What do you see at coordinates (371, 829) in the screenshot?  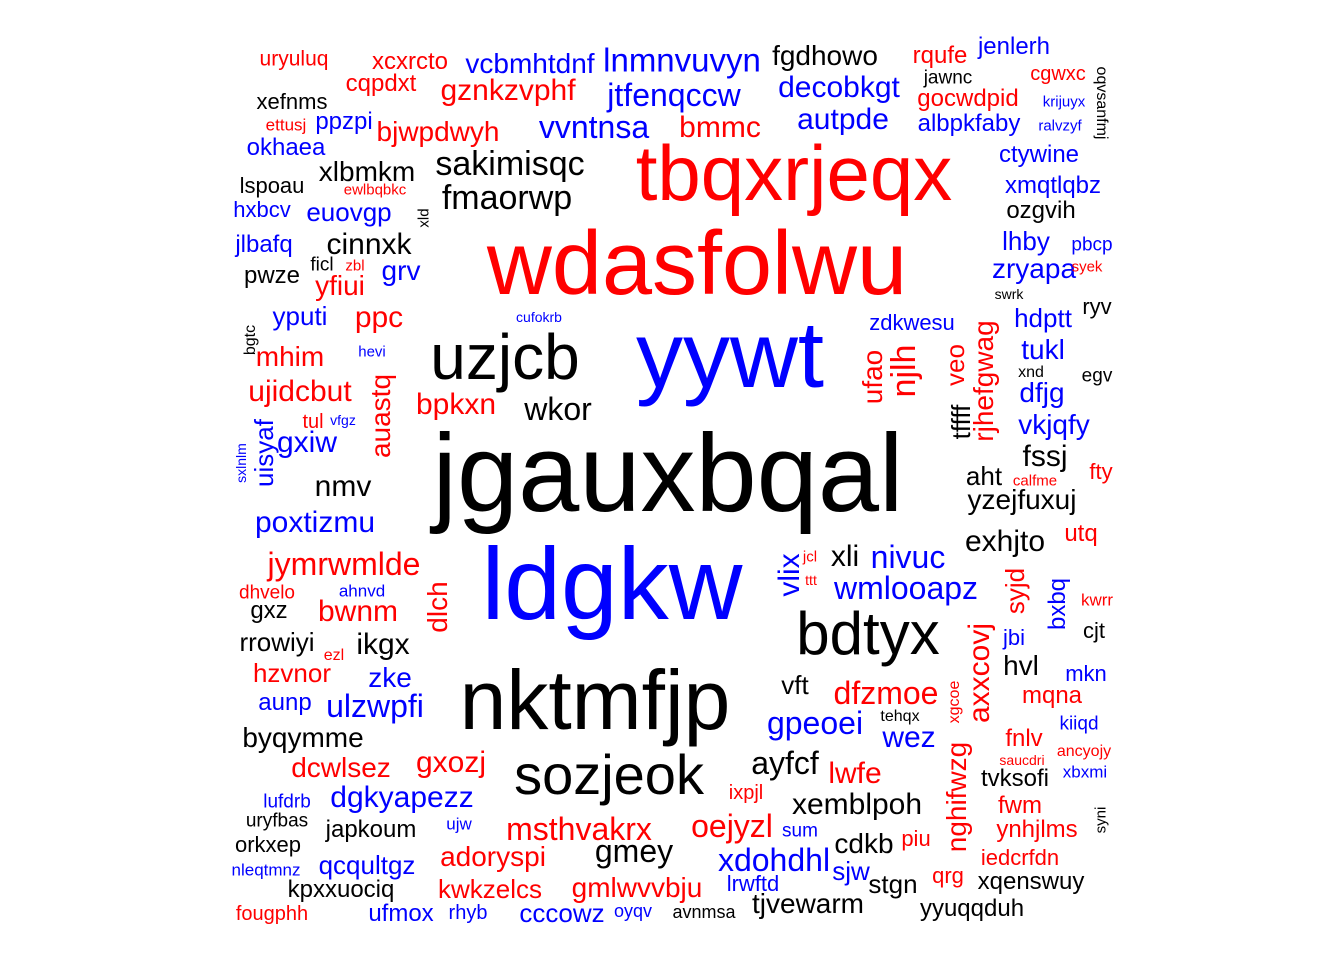 I see `word-japkoum: japkoum` at bounding box center [371, 829].